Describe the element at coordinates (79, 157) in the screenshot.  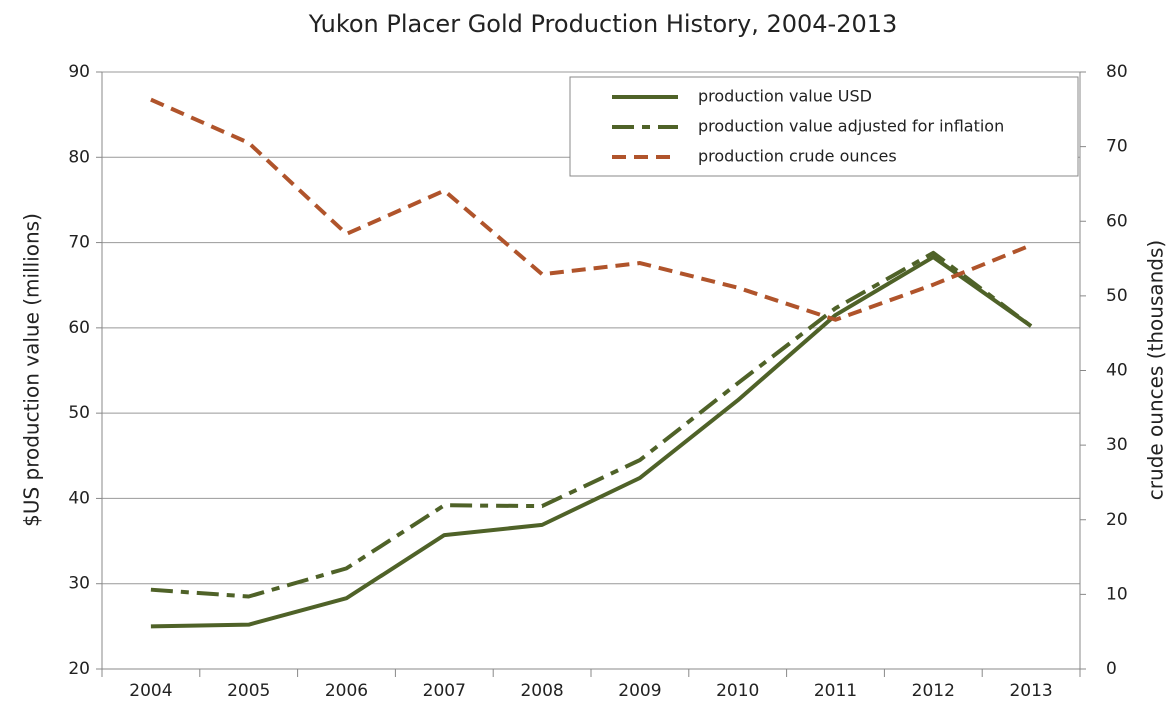
I see `y-tick-label: 80` at that location.